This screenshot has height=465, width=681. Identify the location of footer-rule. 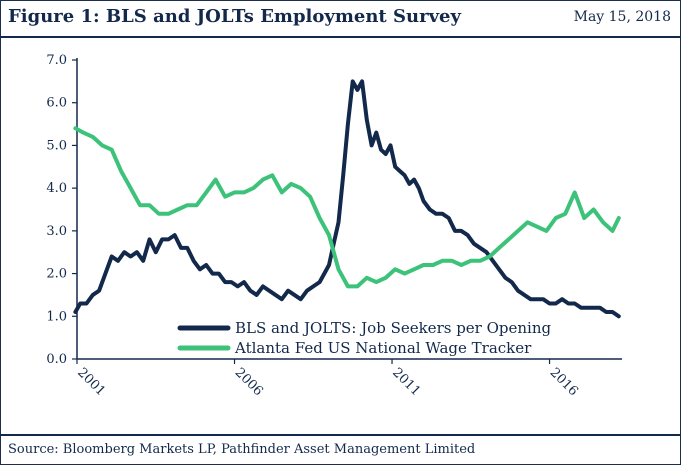
(340, 435).